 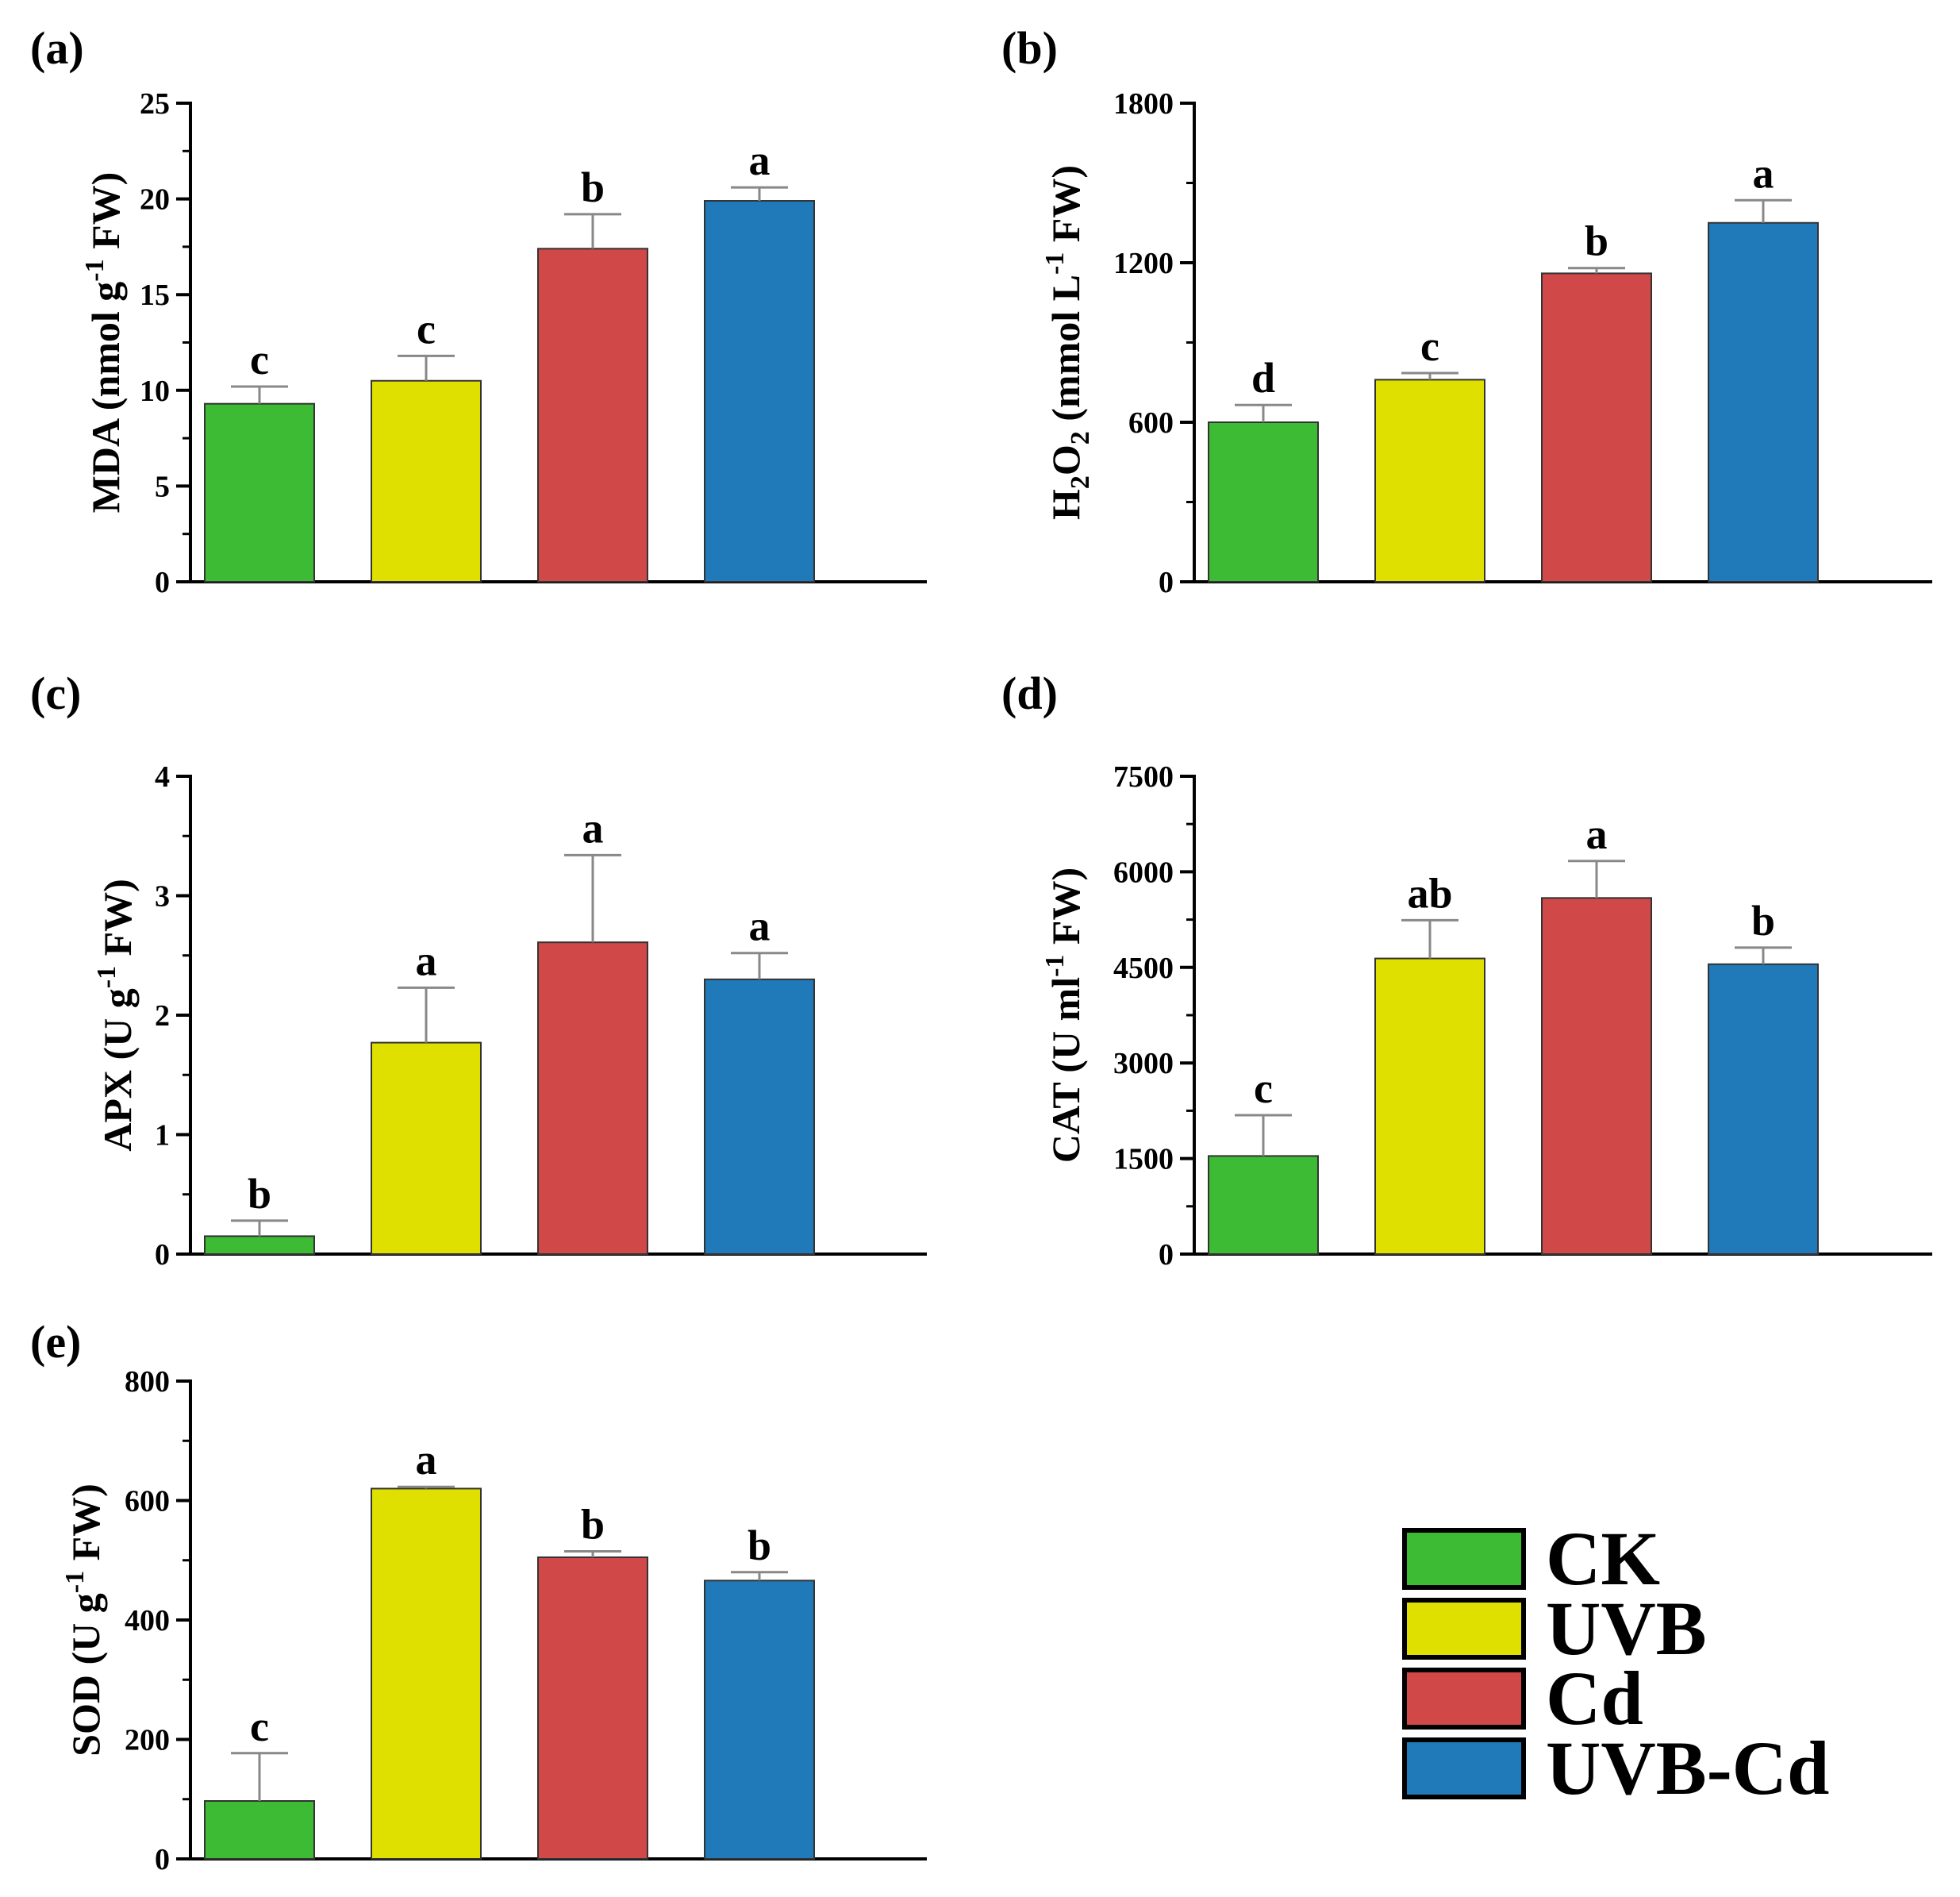 I want to click on axis-title-part: (mmol L, so click(x=1065, y=353).